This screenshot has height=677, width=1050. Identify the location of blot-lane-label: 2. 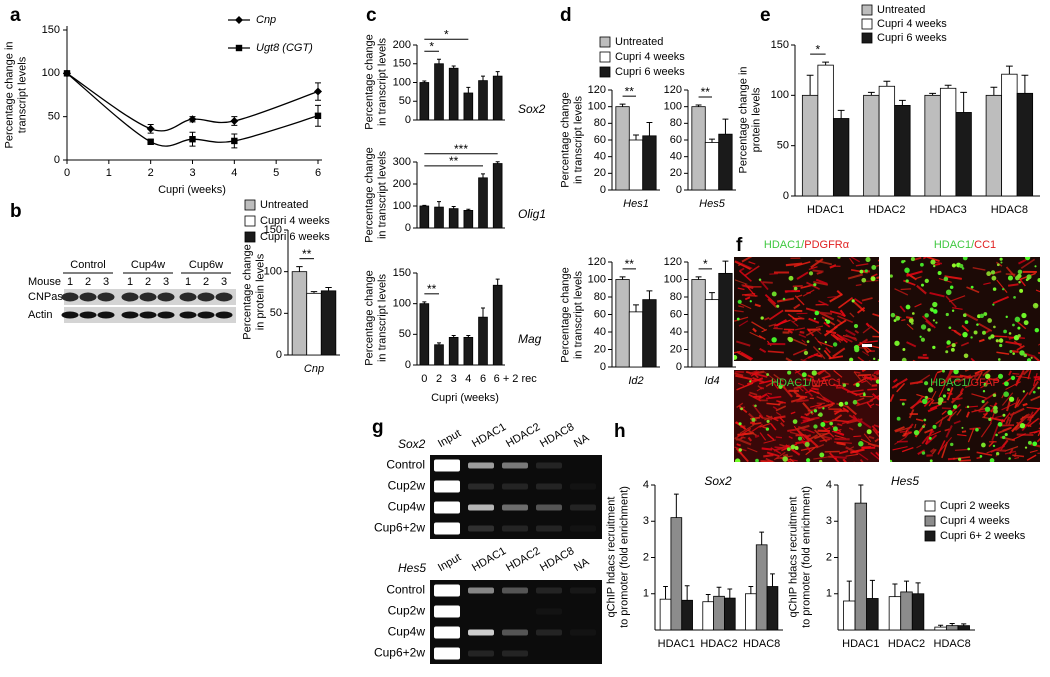
(206, 282).